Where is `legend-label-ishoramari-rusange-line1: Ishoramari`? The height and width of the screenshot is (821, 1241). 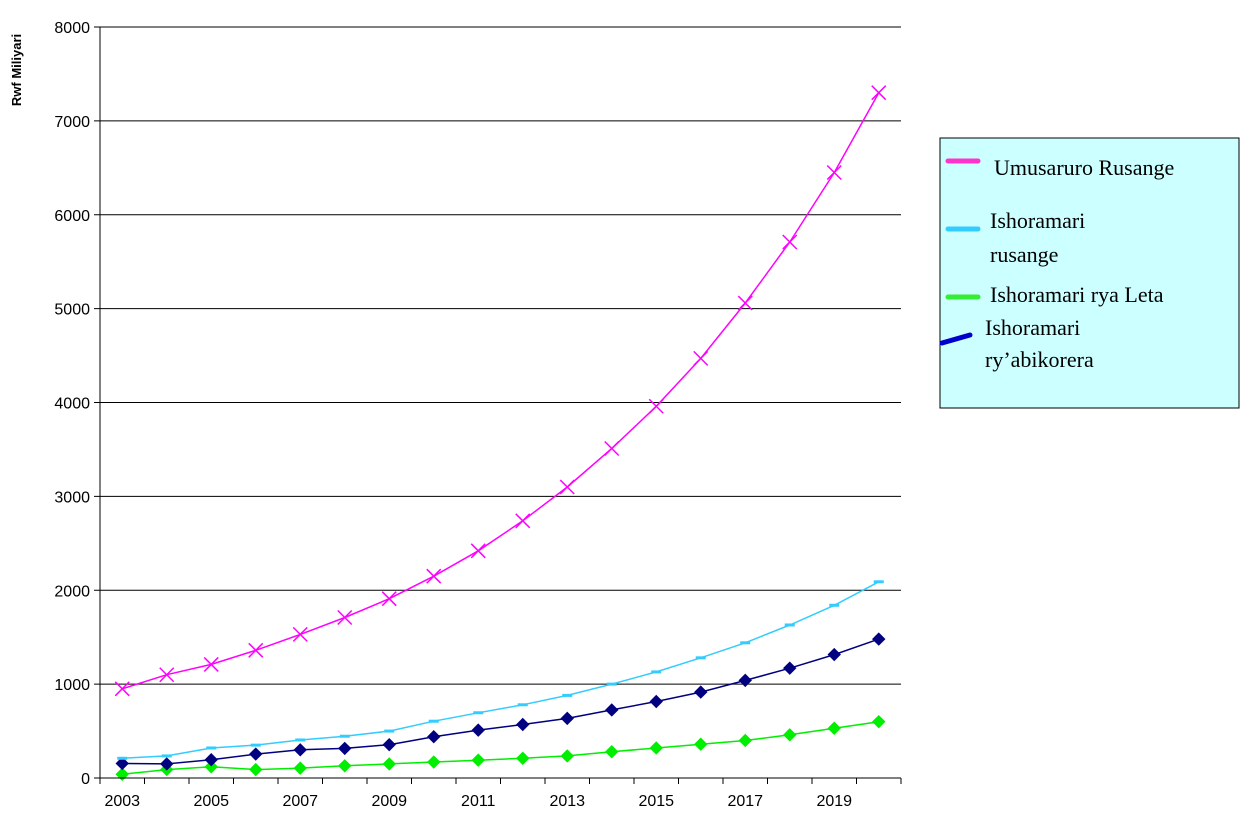 legend-label-ishoramari-rusange-line1: Ishoramari is located at coordinates (1037, 220).